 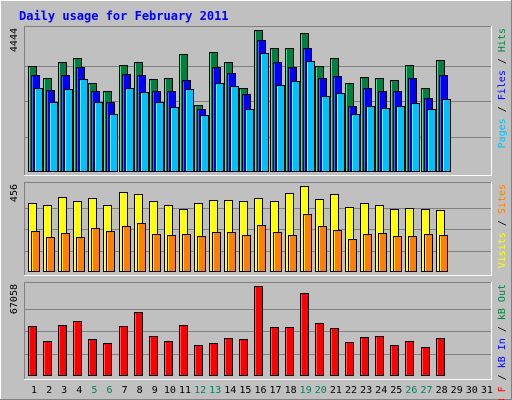 I want to click on x-tick-label: 7, so click(x=125, y=390).